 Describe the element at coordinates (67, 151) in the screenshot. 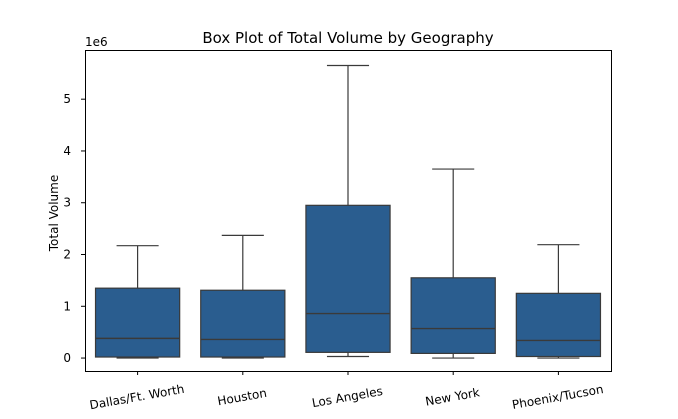

I see `y-tick-label: 4` at that location.